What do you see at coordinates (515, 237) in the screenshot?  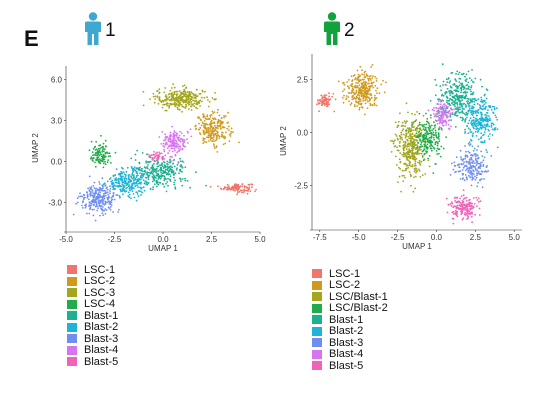 I see `x-tick-label: 5.0` at bounding box center [515, 237].